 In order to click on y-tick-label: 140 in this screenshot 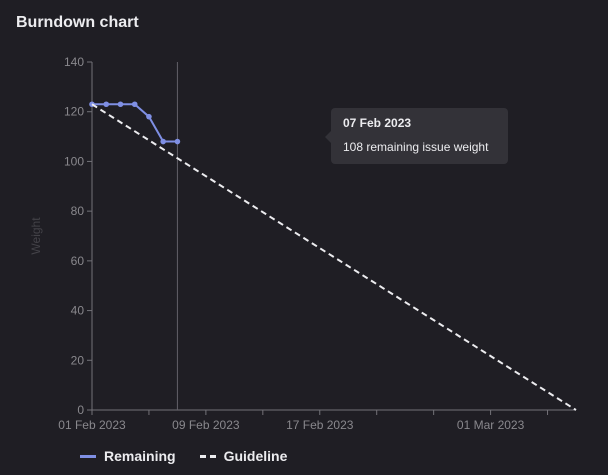, I will do `click(74, 62)`.